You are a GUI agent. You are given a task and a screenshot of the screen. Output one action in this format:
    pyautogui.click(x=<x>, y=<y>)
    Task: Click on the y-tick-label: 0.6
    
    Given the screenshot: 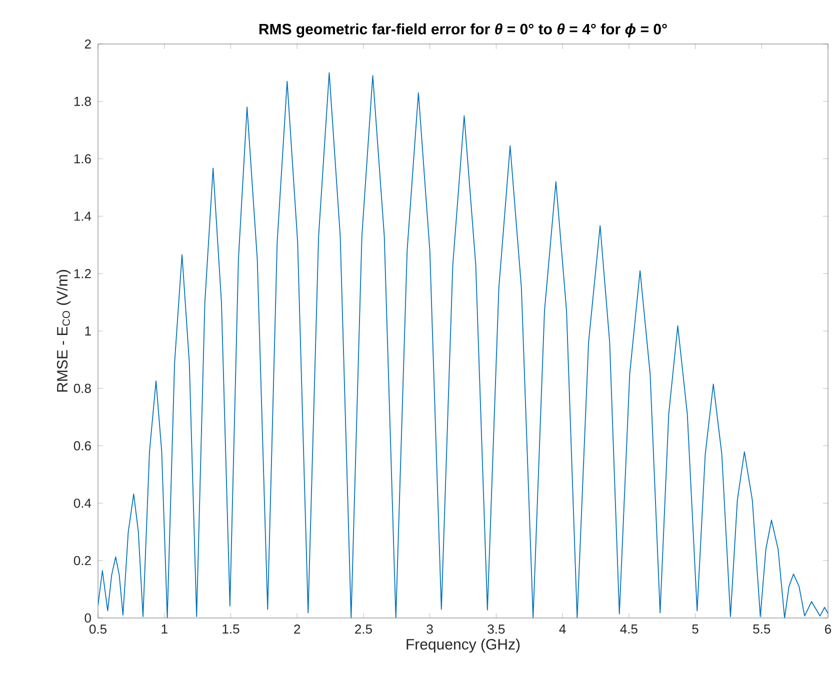 What is the action you would take?
    pyautogui.click(x=82, y=445)
    